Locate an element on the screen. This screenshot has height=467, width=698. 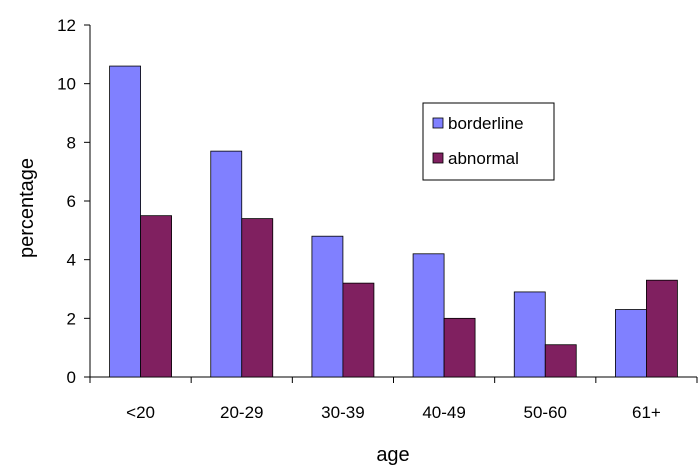
x-axis-title: age is located at coordinates (392, 455).